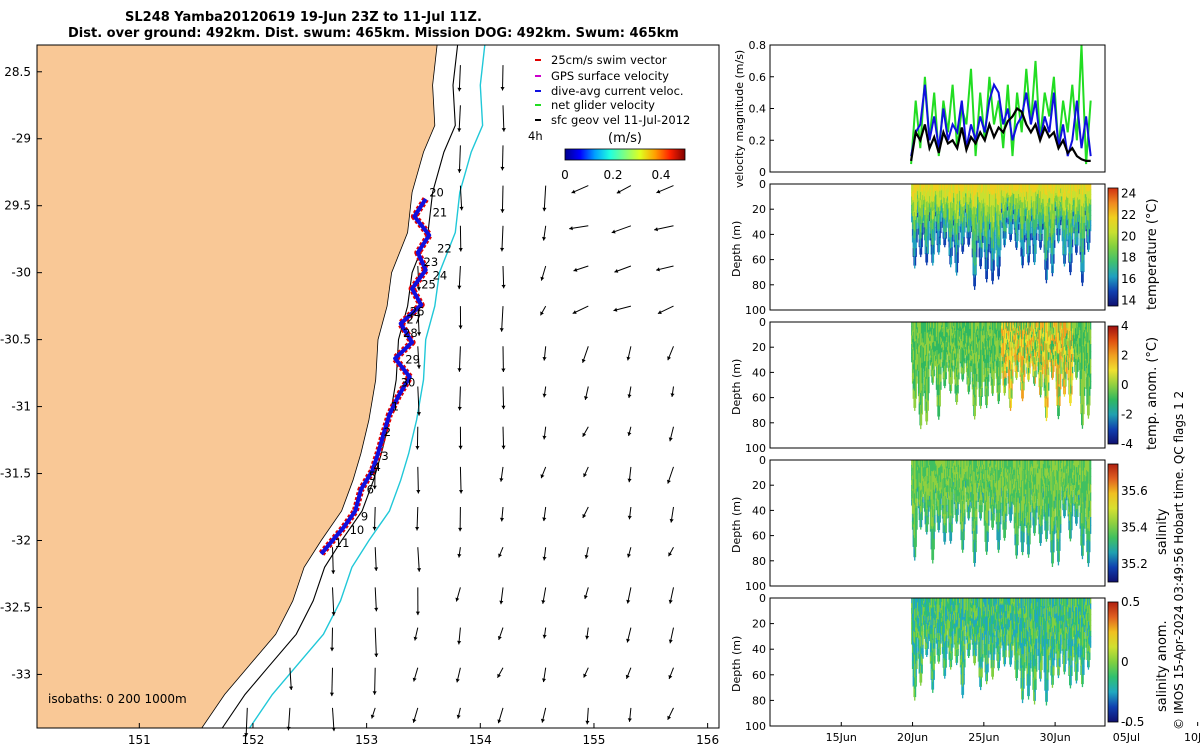  Describe the element at coordinates (372, 476) in the screenshot. I see `day-label: 5` at that location.